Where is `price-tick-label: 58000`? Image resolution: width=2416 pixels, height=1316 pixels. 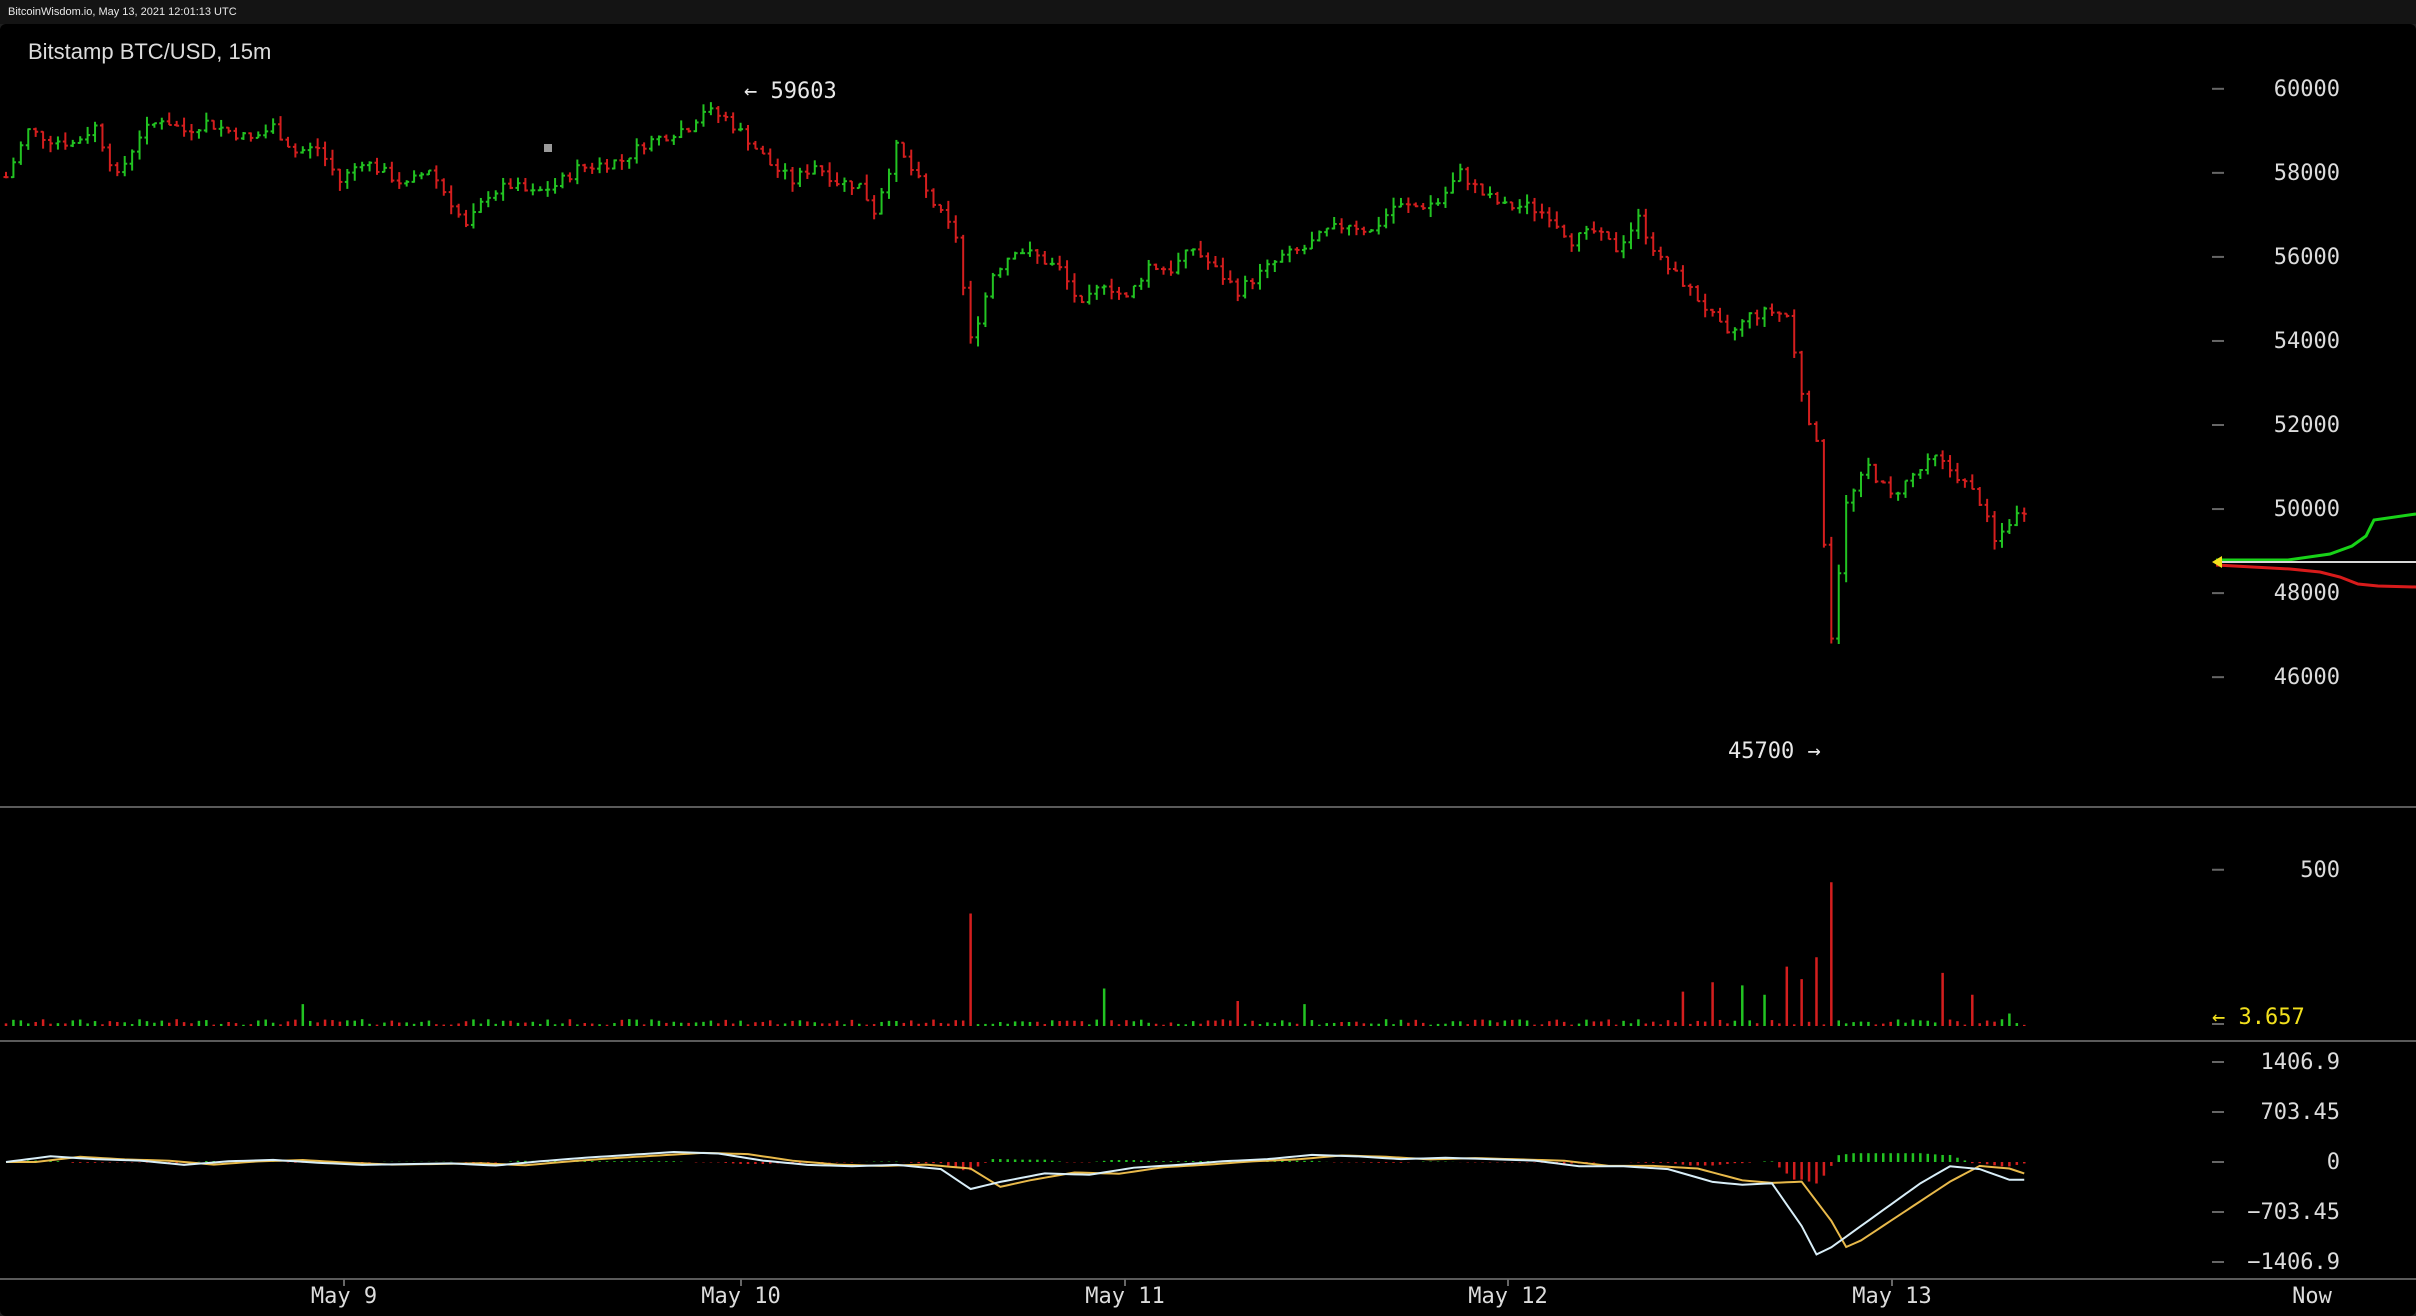 price-tick-label: 58000 is located at coordinates (2307, 173).